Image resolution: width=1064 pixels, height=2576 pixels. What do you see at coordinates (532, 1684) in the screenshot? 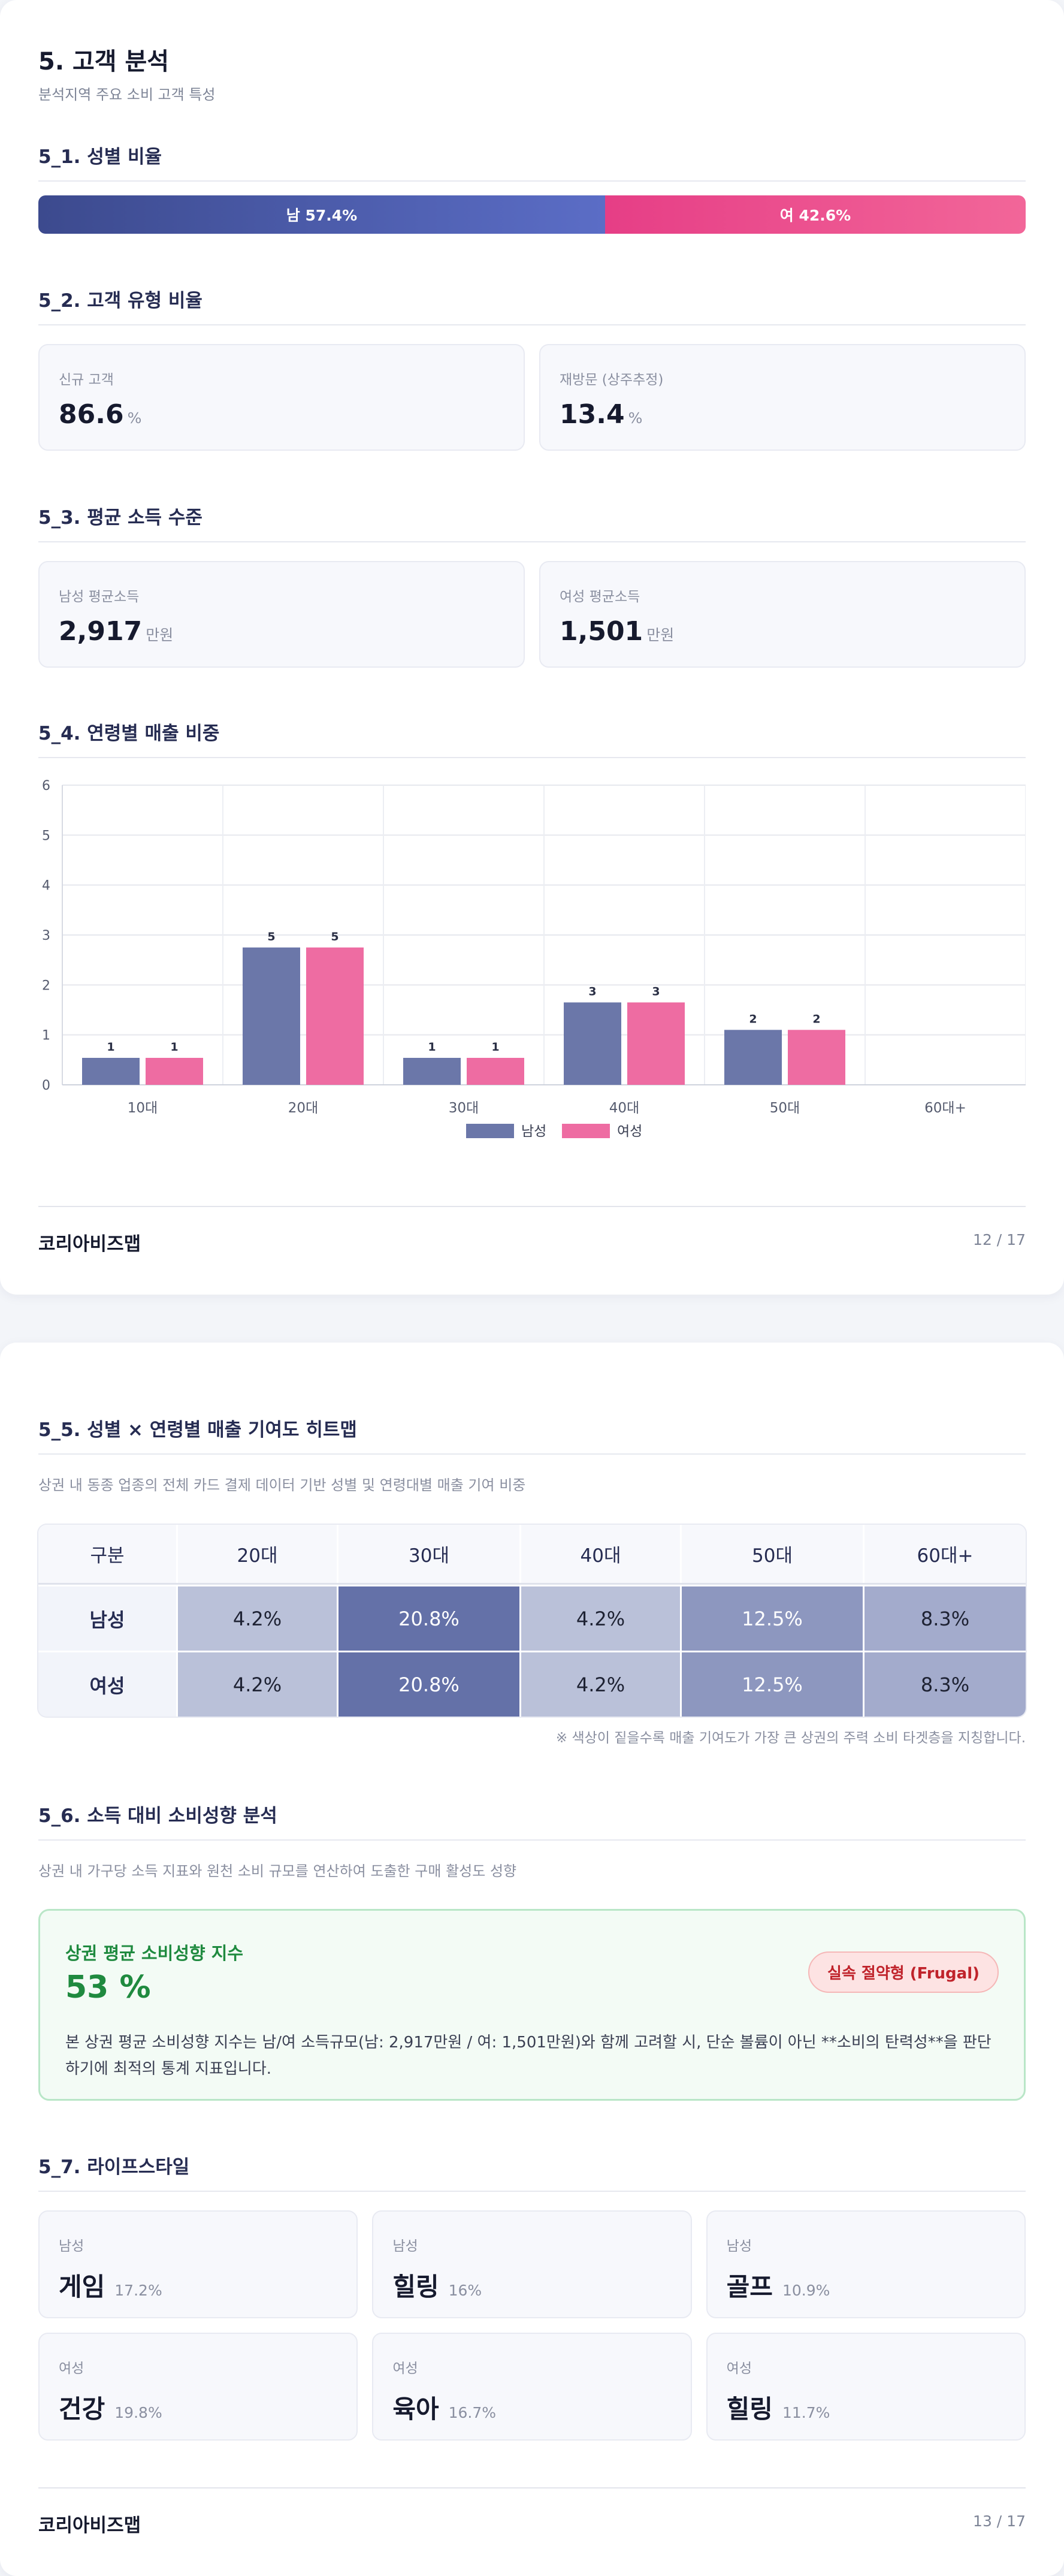
I see `heatmap-row-female: 여성 4.2% 20.8% 4.2% 12.5% 8.3%` at bounding box center [532, 1684].